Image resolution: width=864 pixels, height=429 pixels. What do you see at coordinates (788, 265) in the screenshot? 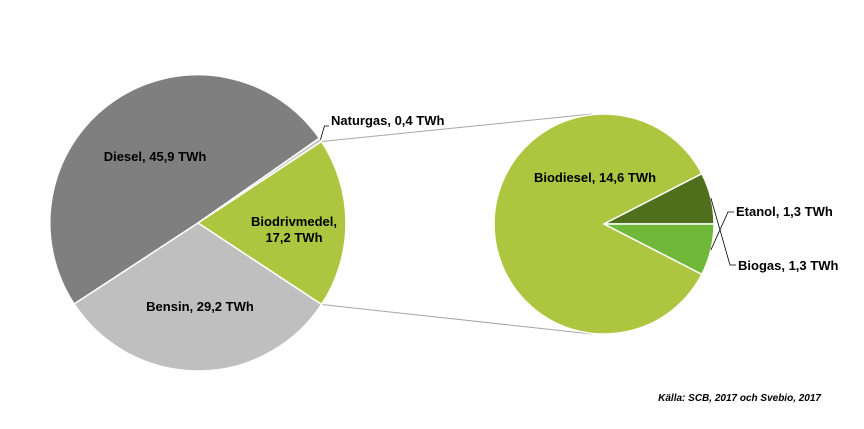
I see `label-etanol: Biogas, 1,3 TWh` at bounding box center [788, 265].